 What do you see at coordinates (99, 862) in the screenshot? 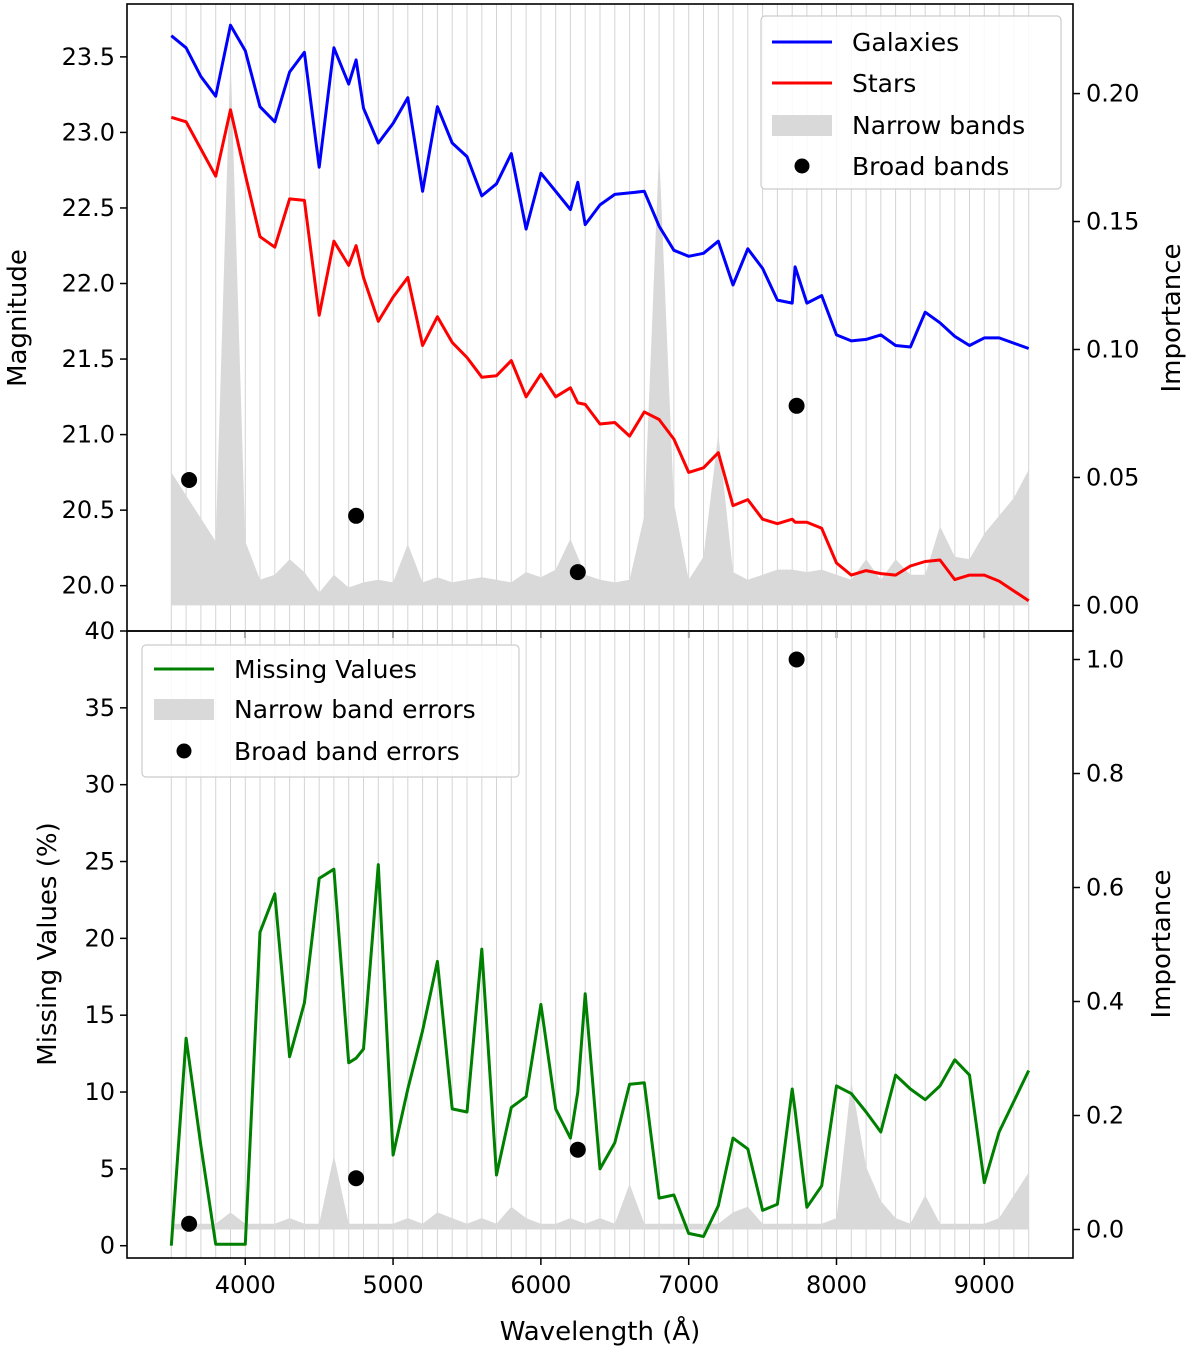
I see `y-tick-label: 25` at bounding box center [99, 862].